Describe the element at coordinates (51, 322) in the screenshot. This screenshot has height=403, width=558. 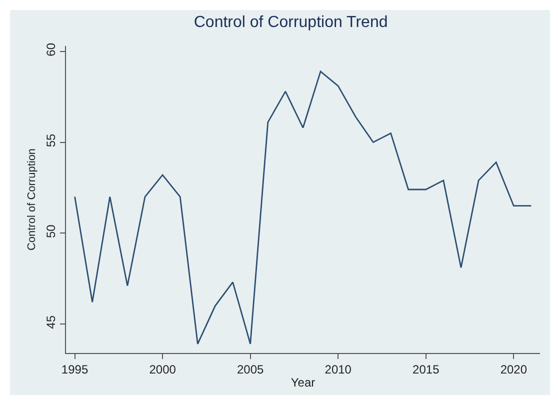
I see `y-tick-label: 45` at that location.